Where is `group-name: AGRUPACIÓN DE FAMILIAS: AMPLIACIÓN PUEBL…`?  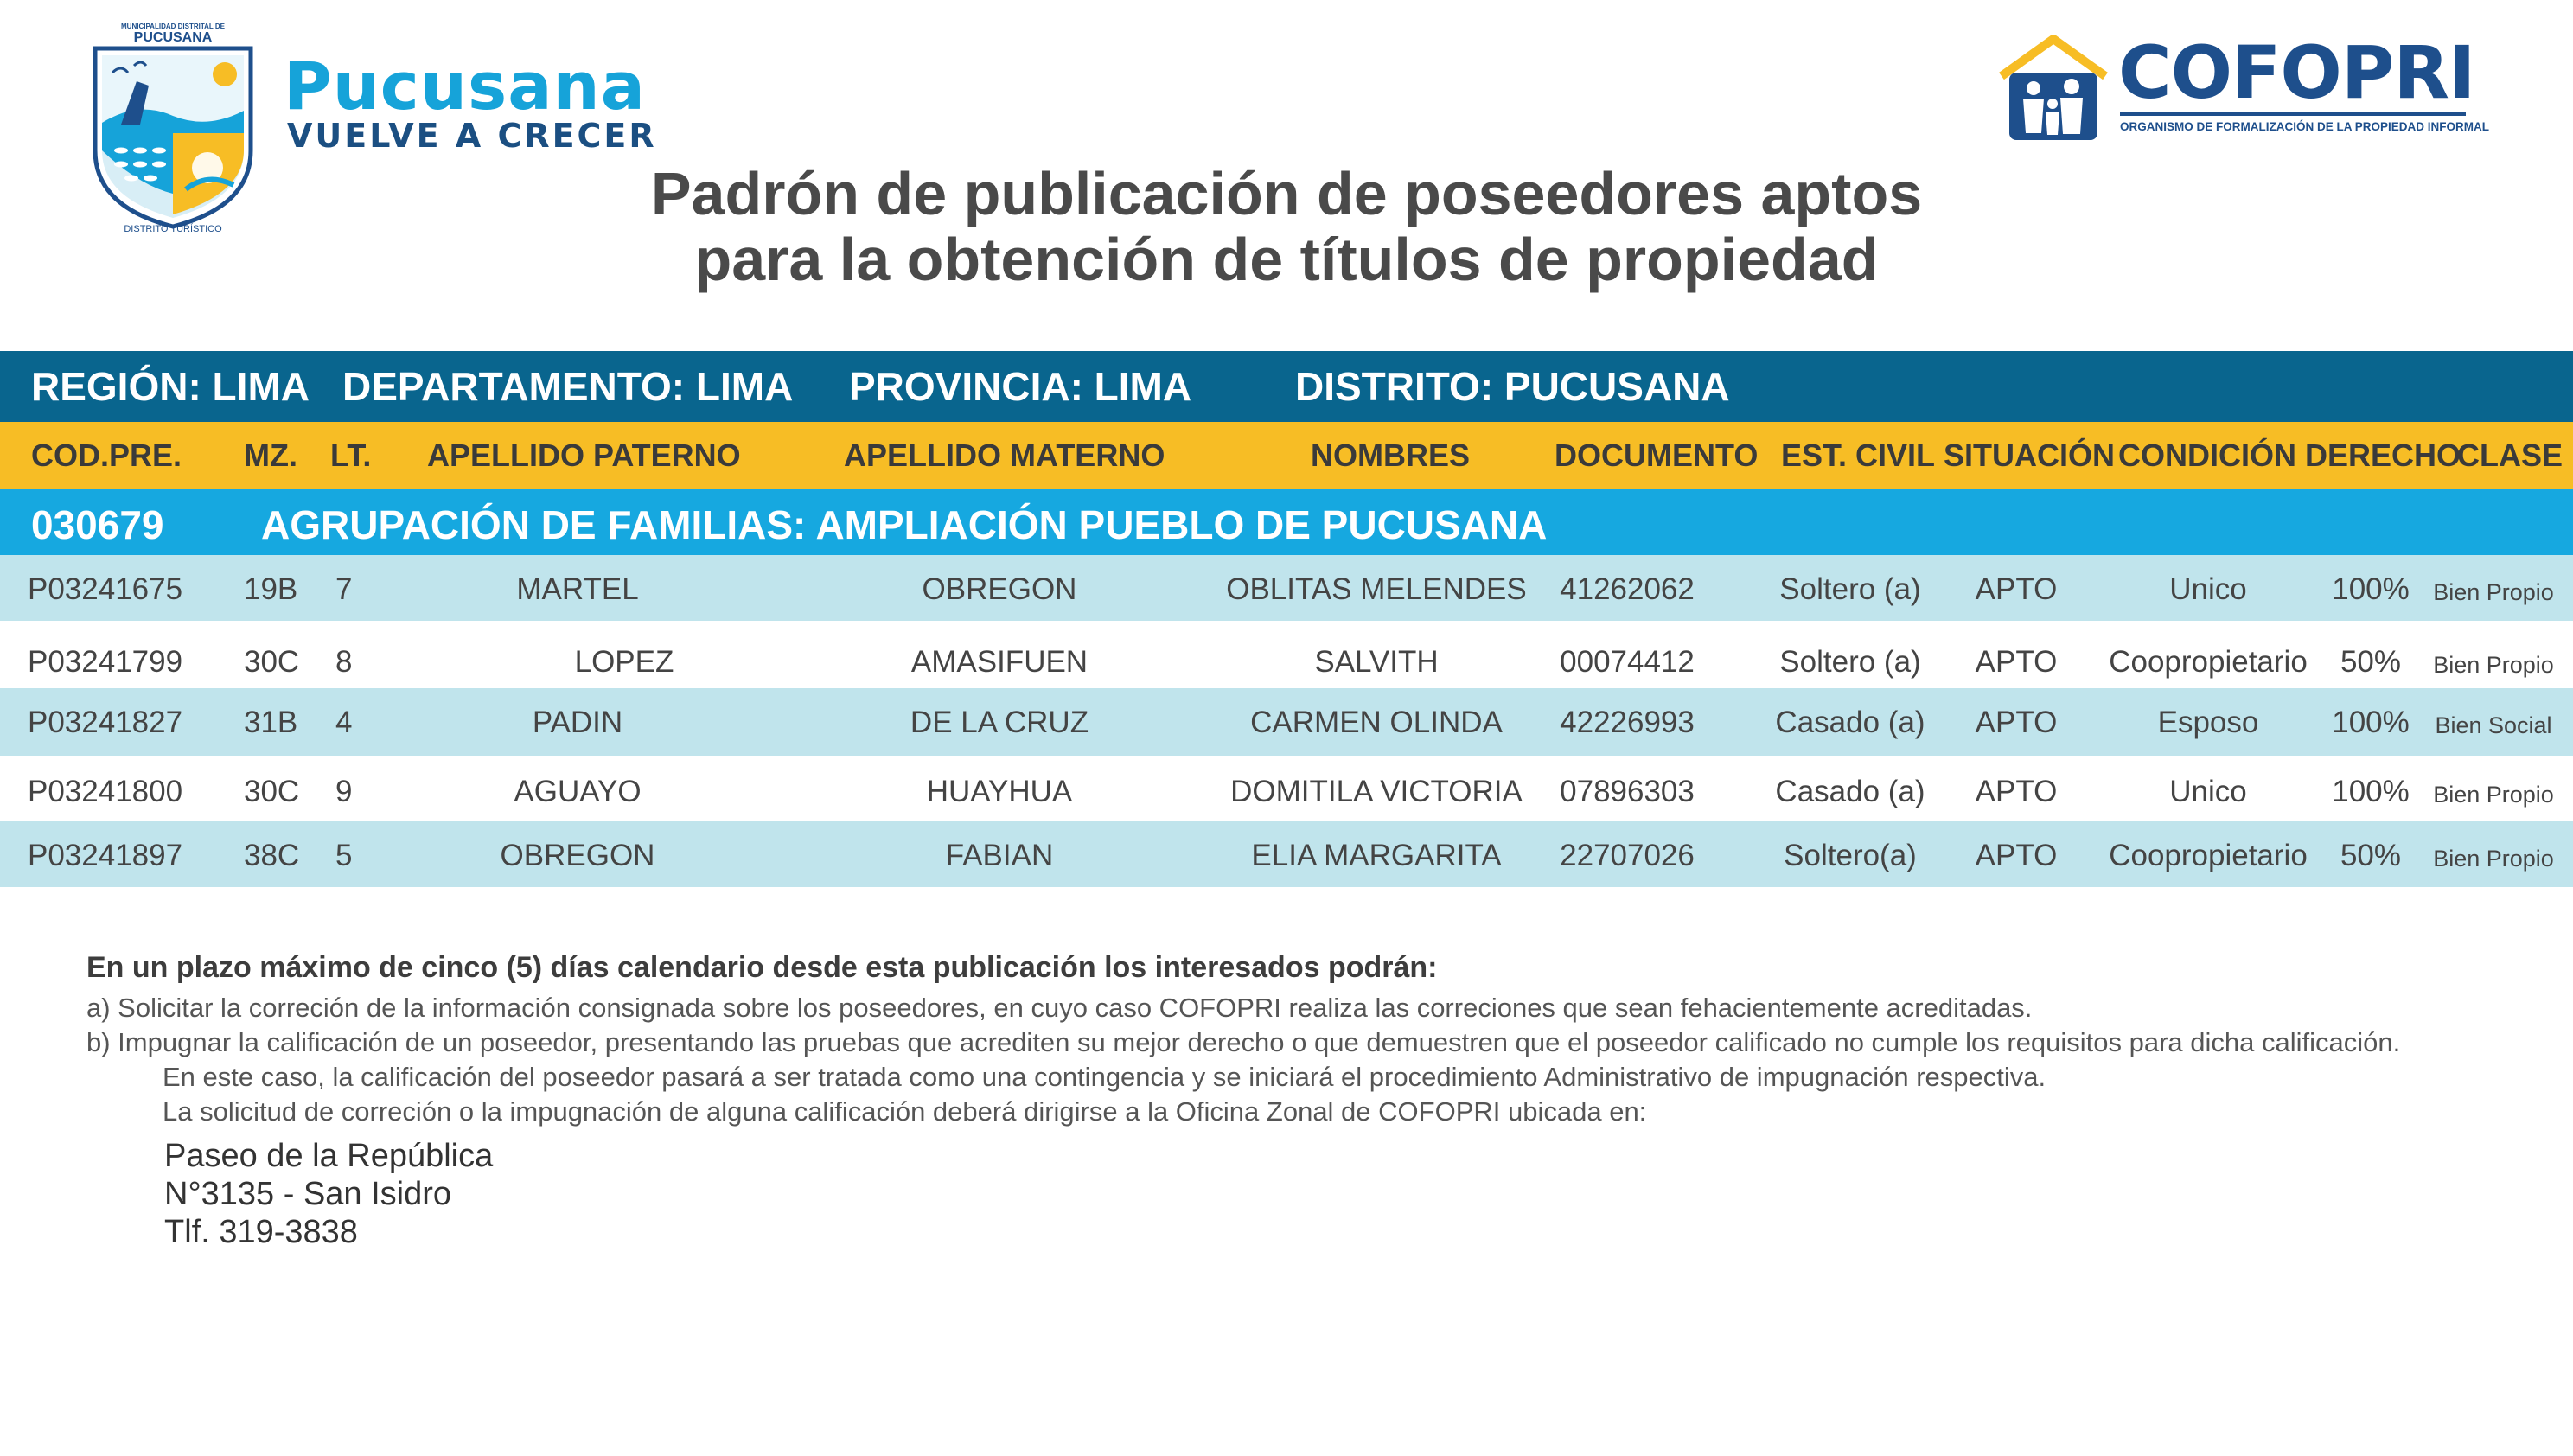
group-name: AGRUPACIÓN DE FAMILIAS: AMPLIACIÓN PUEBL… is located at coordinates (904, 525).